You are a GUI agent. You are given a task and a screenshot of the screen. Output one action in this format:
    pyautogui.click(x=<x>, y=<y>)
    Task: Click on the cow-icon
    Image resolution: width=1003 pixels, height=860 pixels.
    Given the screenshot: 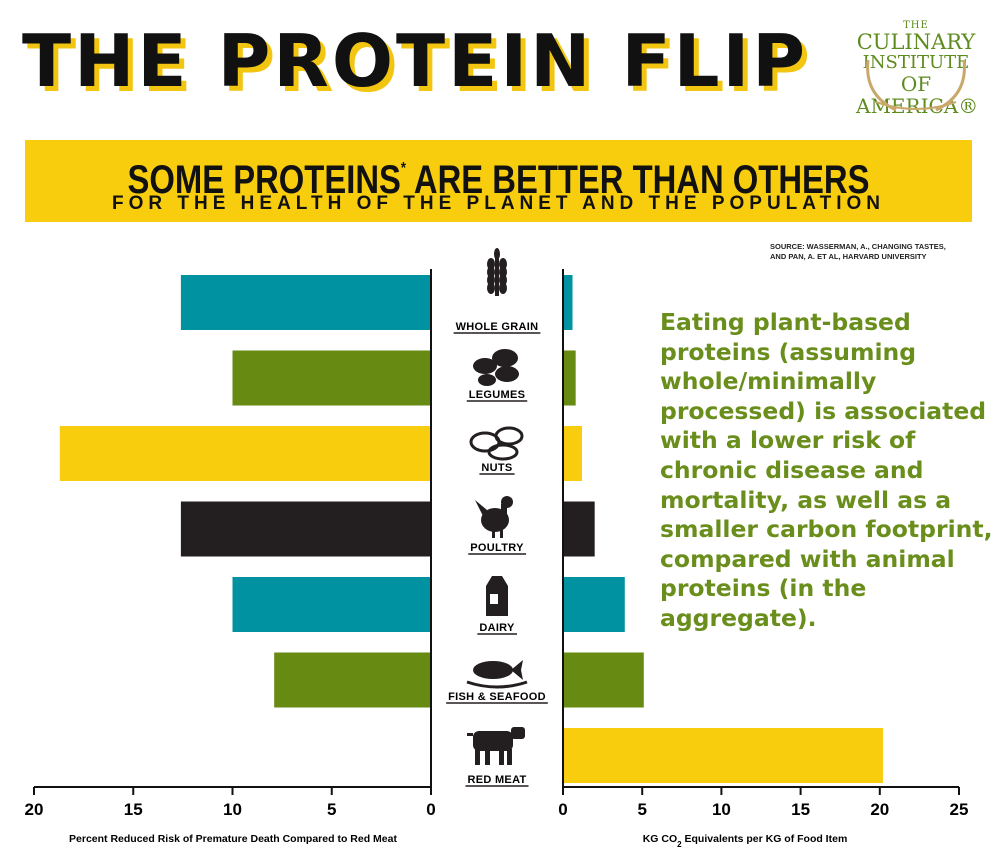 What is the action you would take?
    pyautogui.click(x=496, y=746)
    